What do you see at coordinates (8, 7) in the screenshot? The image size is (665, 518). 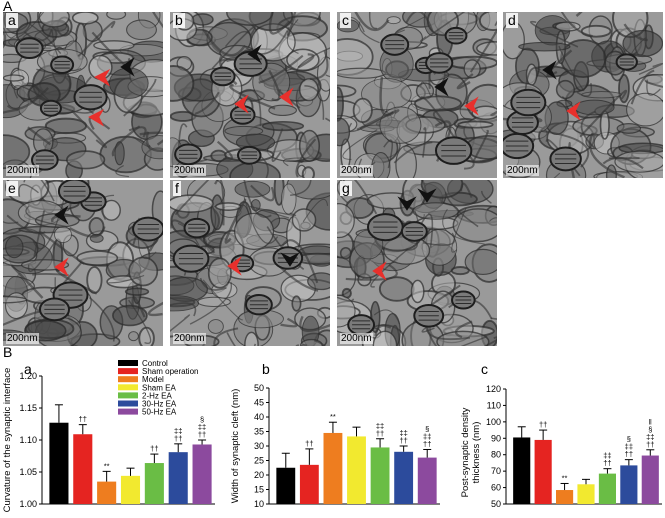 I see `panel-a-letter: A` at bounding box center [8, 7].